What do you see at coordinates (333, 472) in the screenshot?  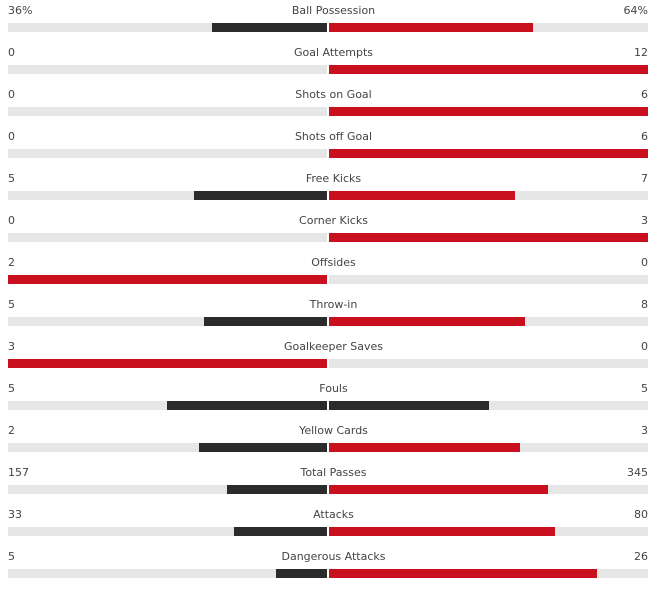 I see `stat-name: Total Passes` at bounding box center [333, 472].